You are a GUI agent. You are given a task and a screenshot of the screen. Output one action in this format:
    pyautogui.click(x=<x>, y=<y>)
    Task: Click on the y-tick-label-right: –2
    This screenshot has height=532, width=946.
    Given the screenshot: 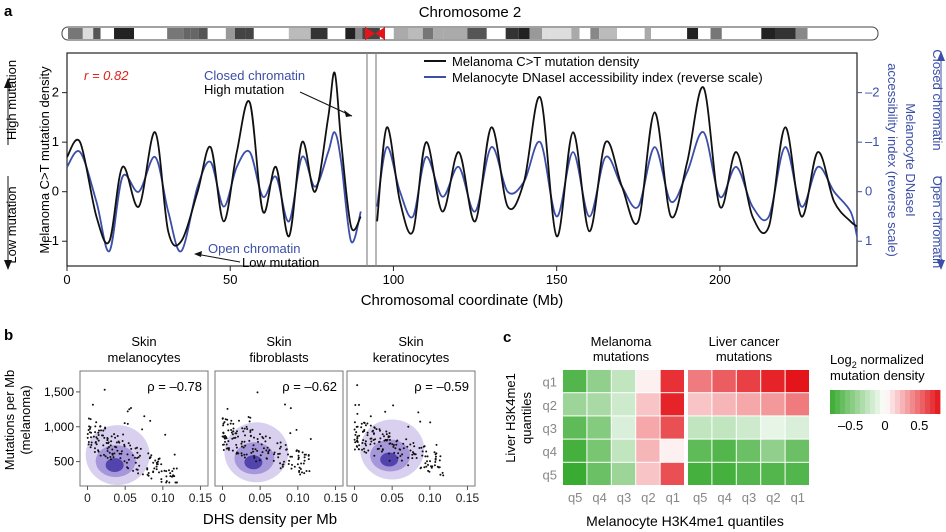 What is the action you would take?
    pyautogui.click(x=872, y=92)
    